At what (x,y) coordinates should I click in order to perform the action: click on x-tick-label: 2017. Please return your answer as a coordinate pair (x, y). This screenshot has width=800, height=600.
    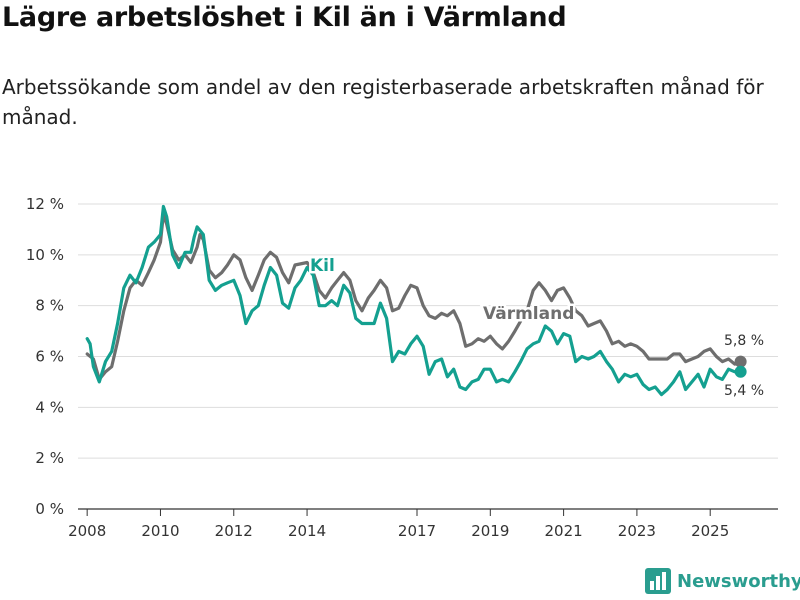
    Looking at the image, I should click on (417, 531).